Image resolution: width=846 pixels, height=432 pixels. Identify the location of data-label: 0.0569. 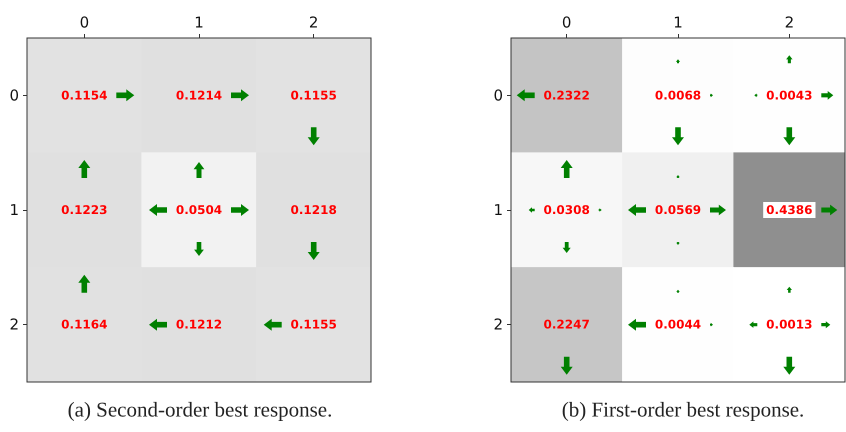
(678, 210).